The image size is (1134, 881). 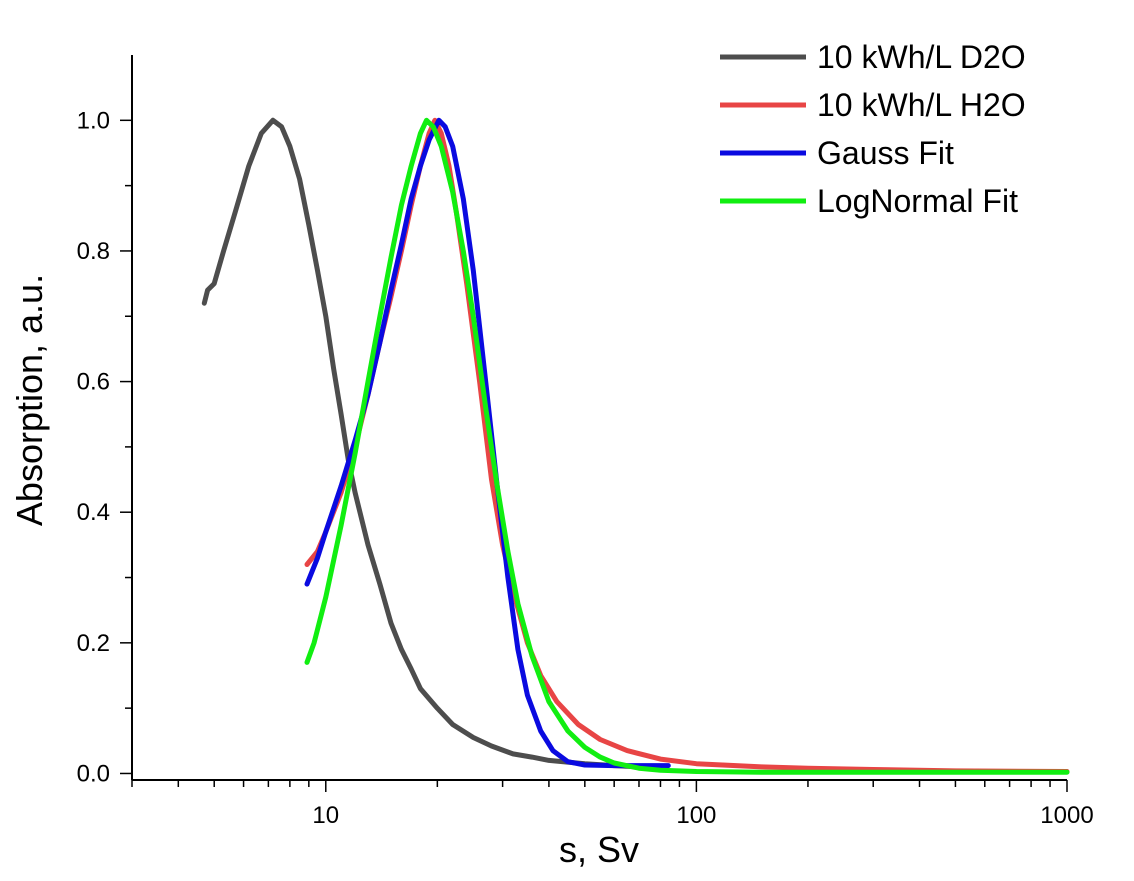 I want to click on x-tick-label: 10, so click(x=325, y=815).